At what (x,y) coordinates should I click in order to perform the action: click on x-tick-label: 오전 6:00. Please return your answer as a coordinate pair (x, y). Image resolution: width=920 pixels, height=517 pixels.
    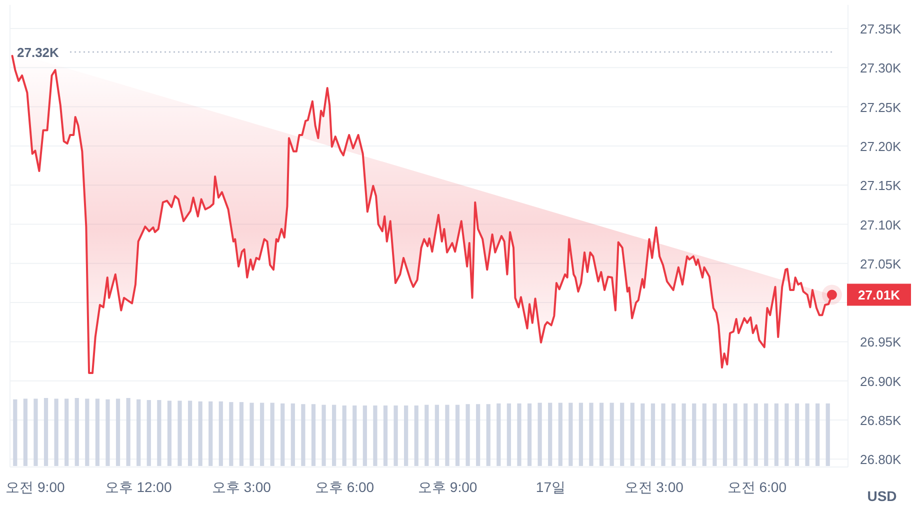
    Looking at the image, I should click on (757, 487).